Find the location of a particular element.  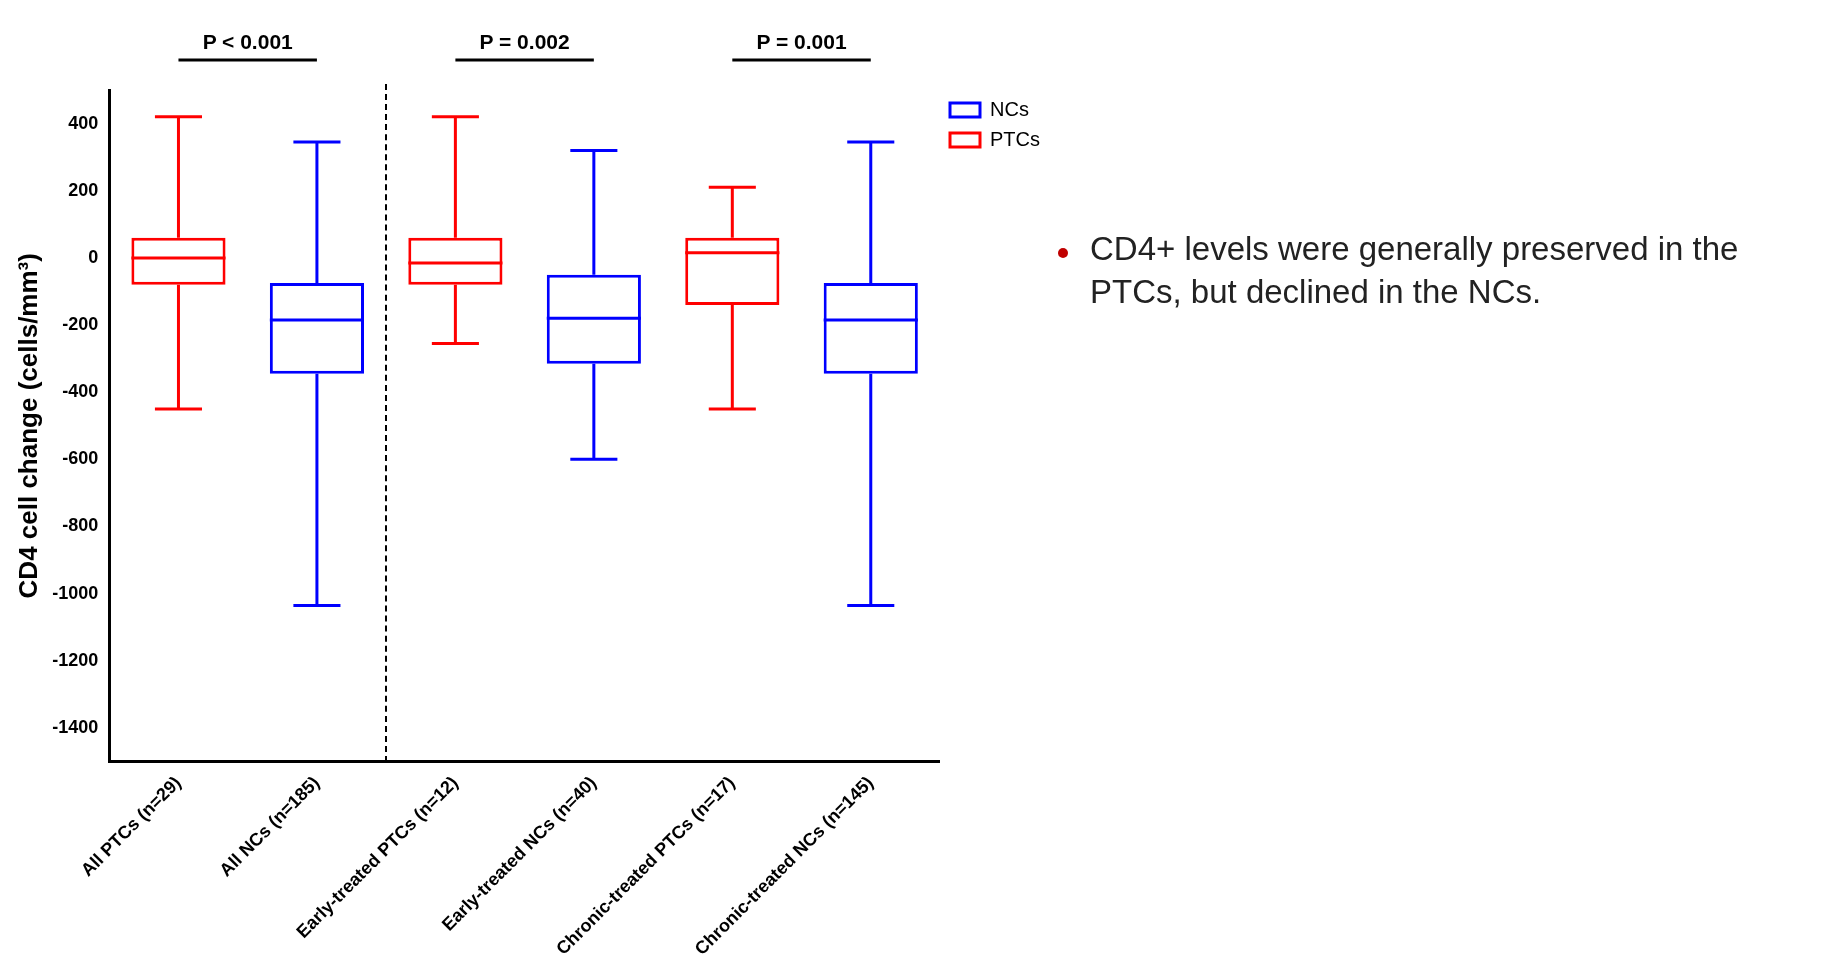

y-tick-label: -400 is located at coordinates (80, 391).